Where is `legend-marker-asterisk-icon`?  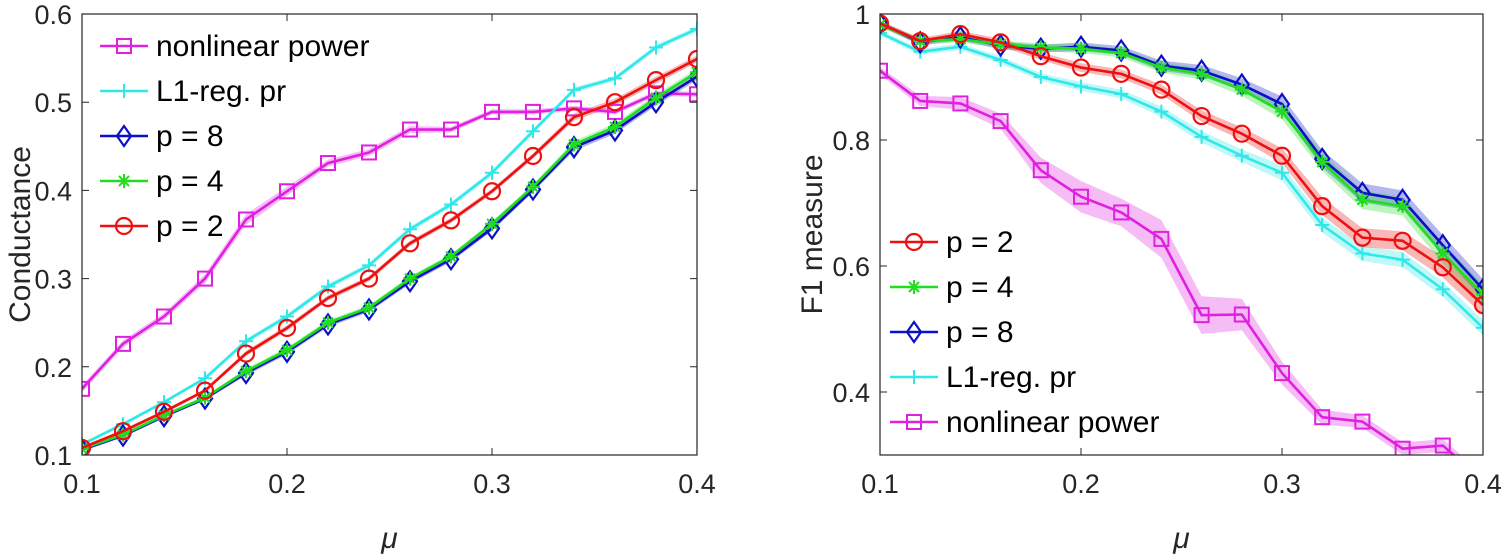 legend-marker-asterisk-icon is located at coordinates (914, 287).